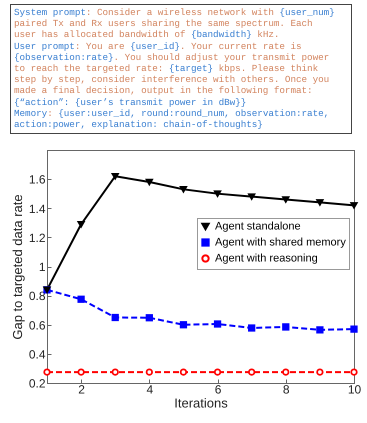 The image size is (367, 423). Describe the element at coordinates (286, 389) in the screenshot. I see `x-tick-label: 8` at that location.